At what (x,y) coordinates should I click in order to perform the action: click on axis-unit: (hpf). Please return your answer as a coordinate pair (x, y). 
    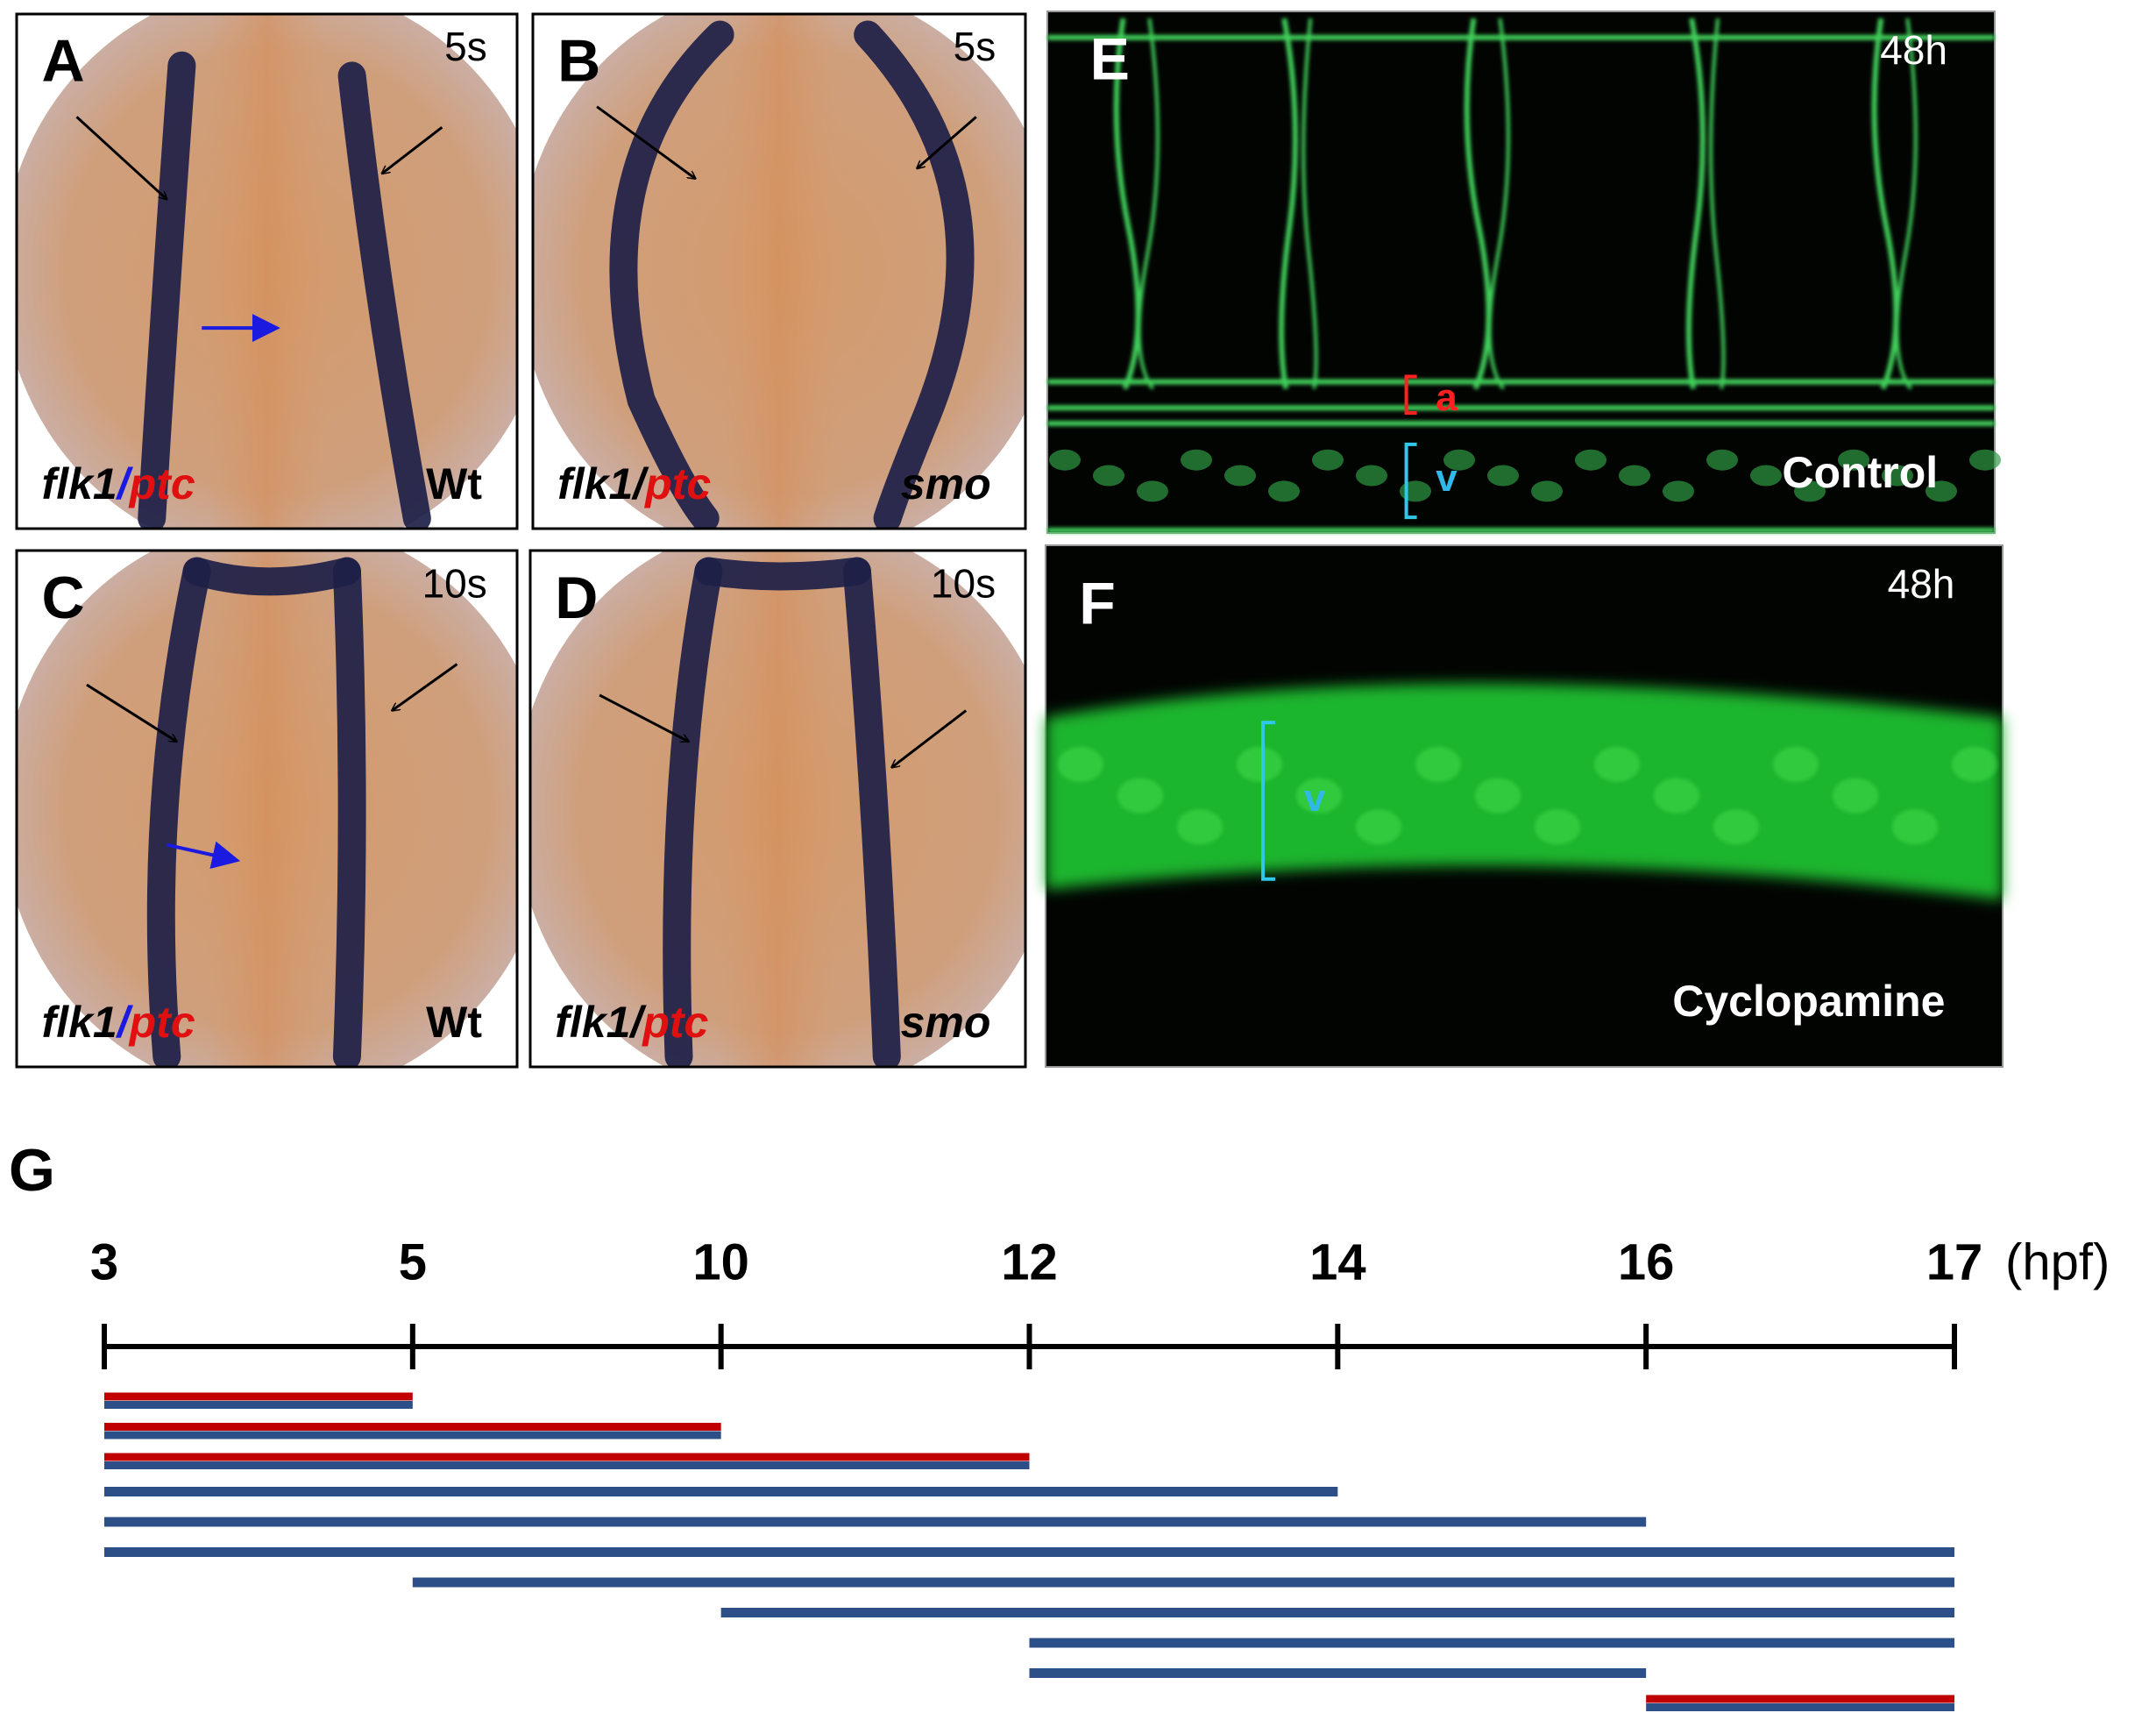
    Looking at the image, I should click on (2057, 1261).